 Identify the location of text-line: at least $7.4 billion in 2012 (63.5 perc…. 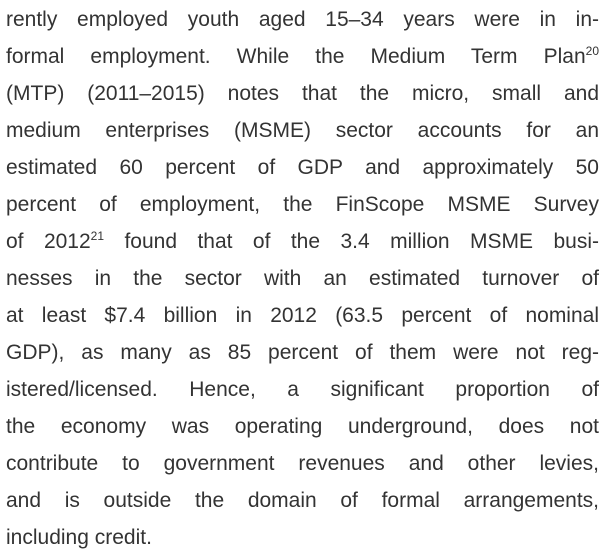
(302, 315).